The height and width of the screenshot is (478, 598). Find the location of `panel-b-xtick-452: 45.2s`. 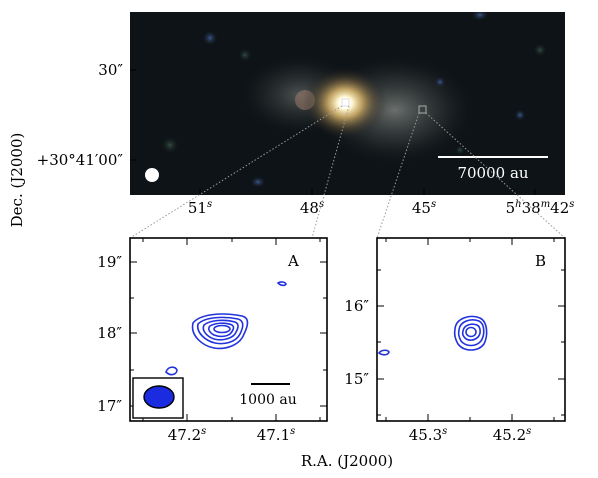

panel-b-xtick-452: 45.2s is located at coordinates (512, 435).